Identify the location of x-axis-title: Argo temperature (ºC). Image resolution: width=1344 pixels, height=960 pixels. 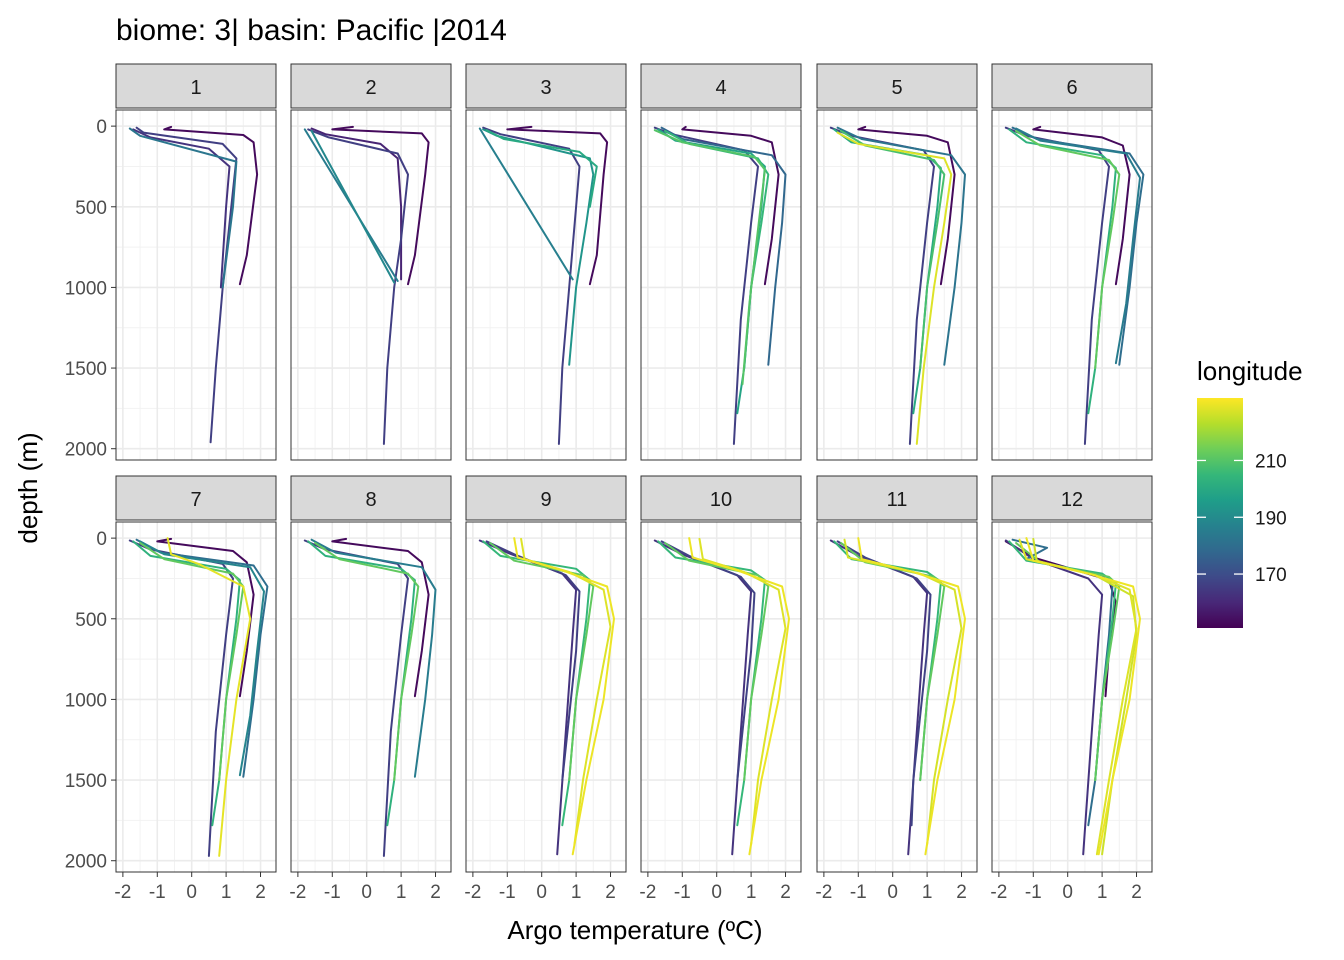
(634, 930).